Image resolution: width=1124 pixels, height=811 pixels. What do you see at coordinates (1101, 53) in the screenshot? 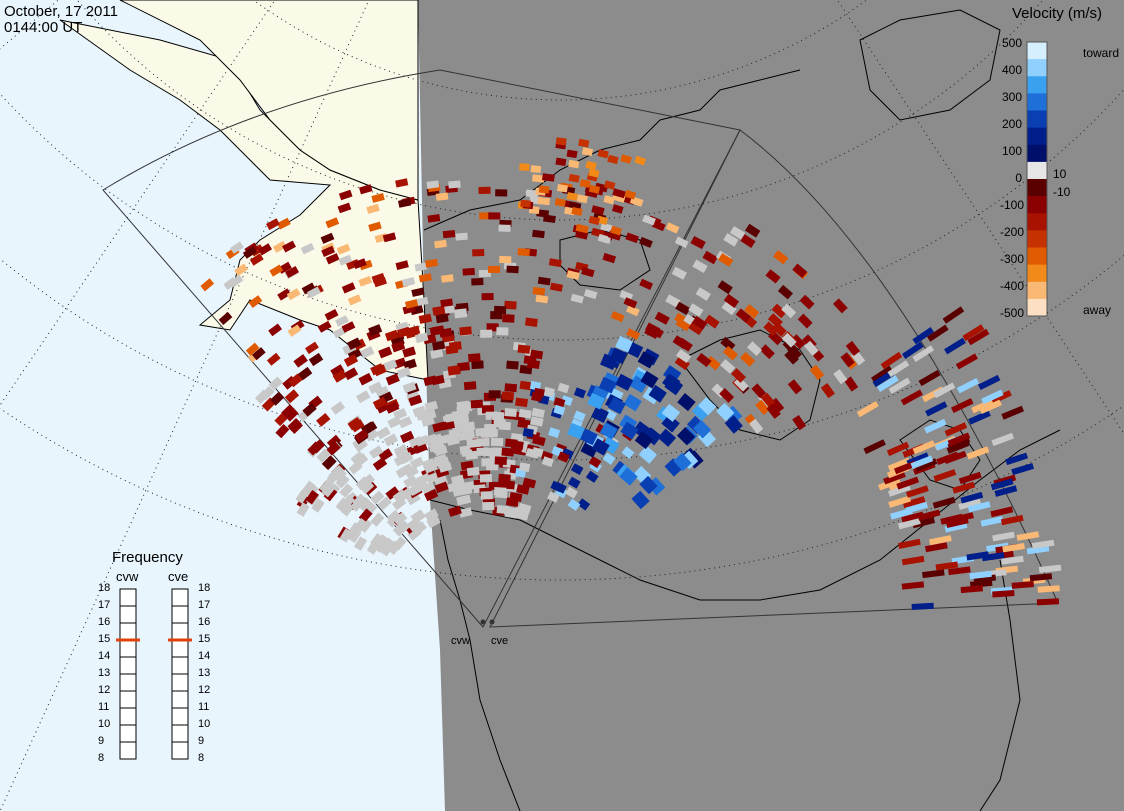
I see `toward-label: toward` at bounding box center [1101, 53].